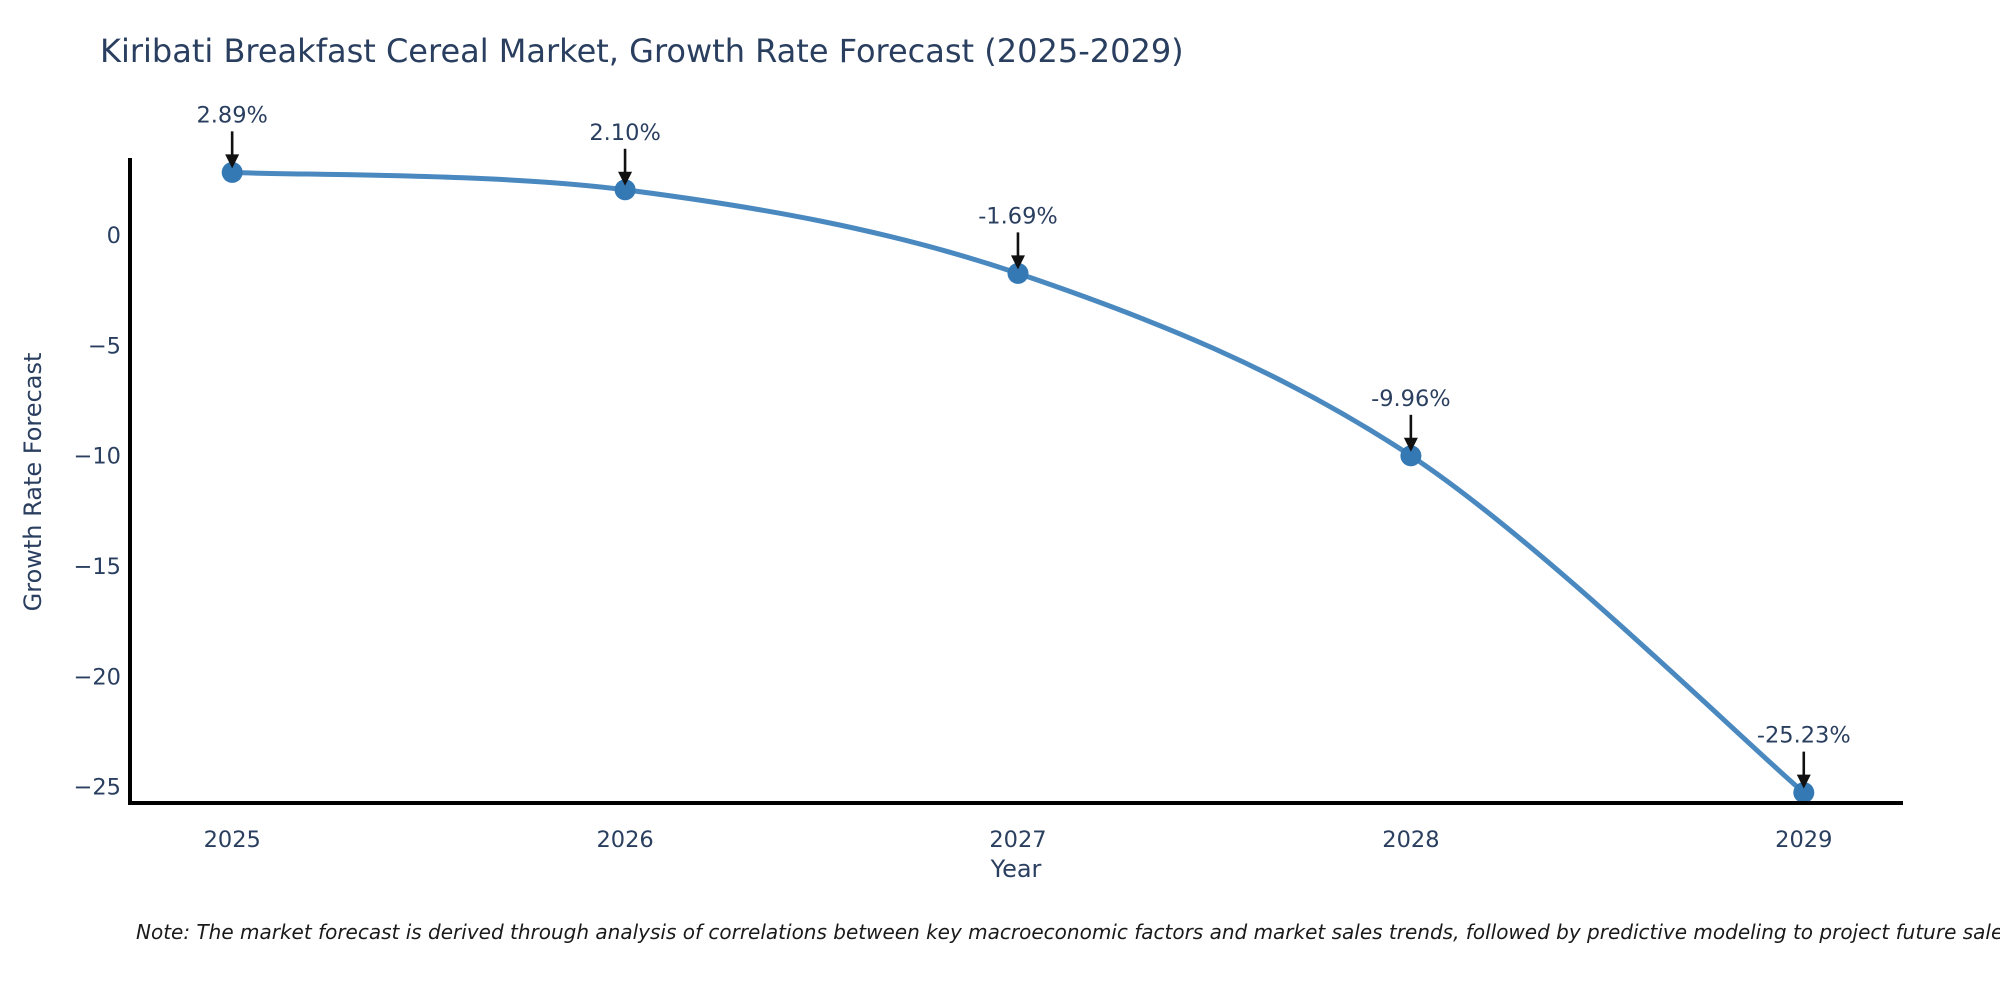 Image resolution: width=2000 pixels, height=1000 pixels. I want to click on point-value-label: -1.69%, so click(1018, 216).